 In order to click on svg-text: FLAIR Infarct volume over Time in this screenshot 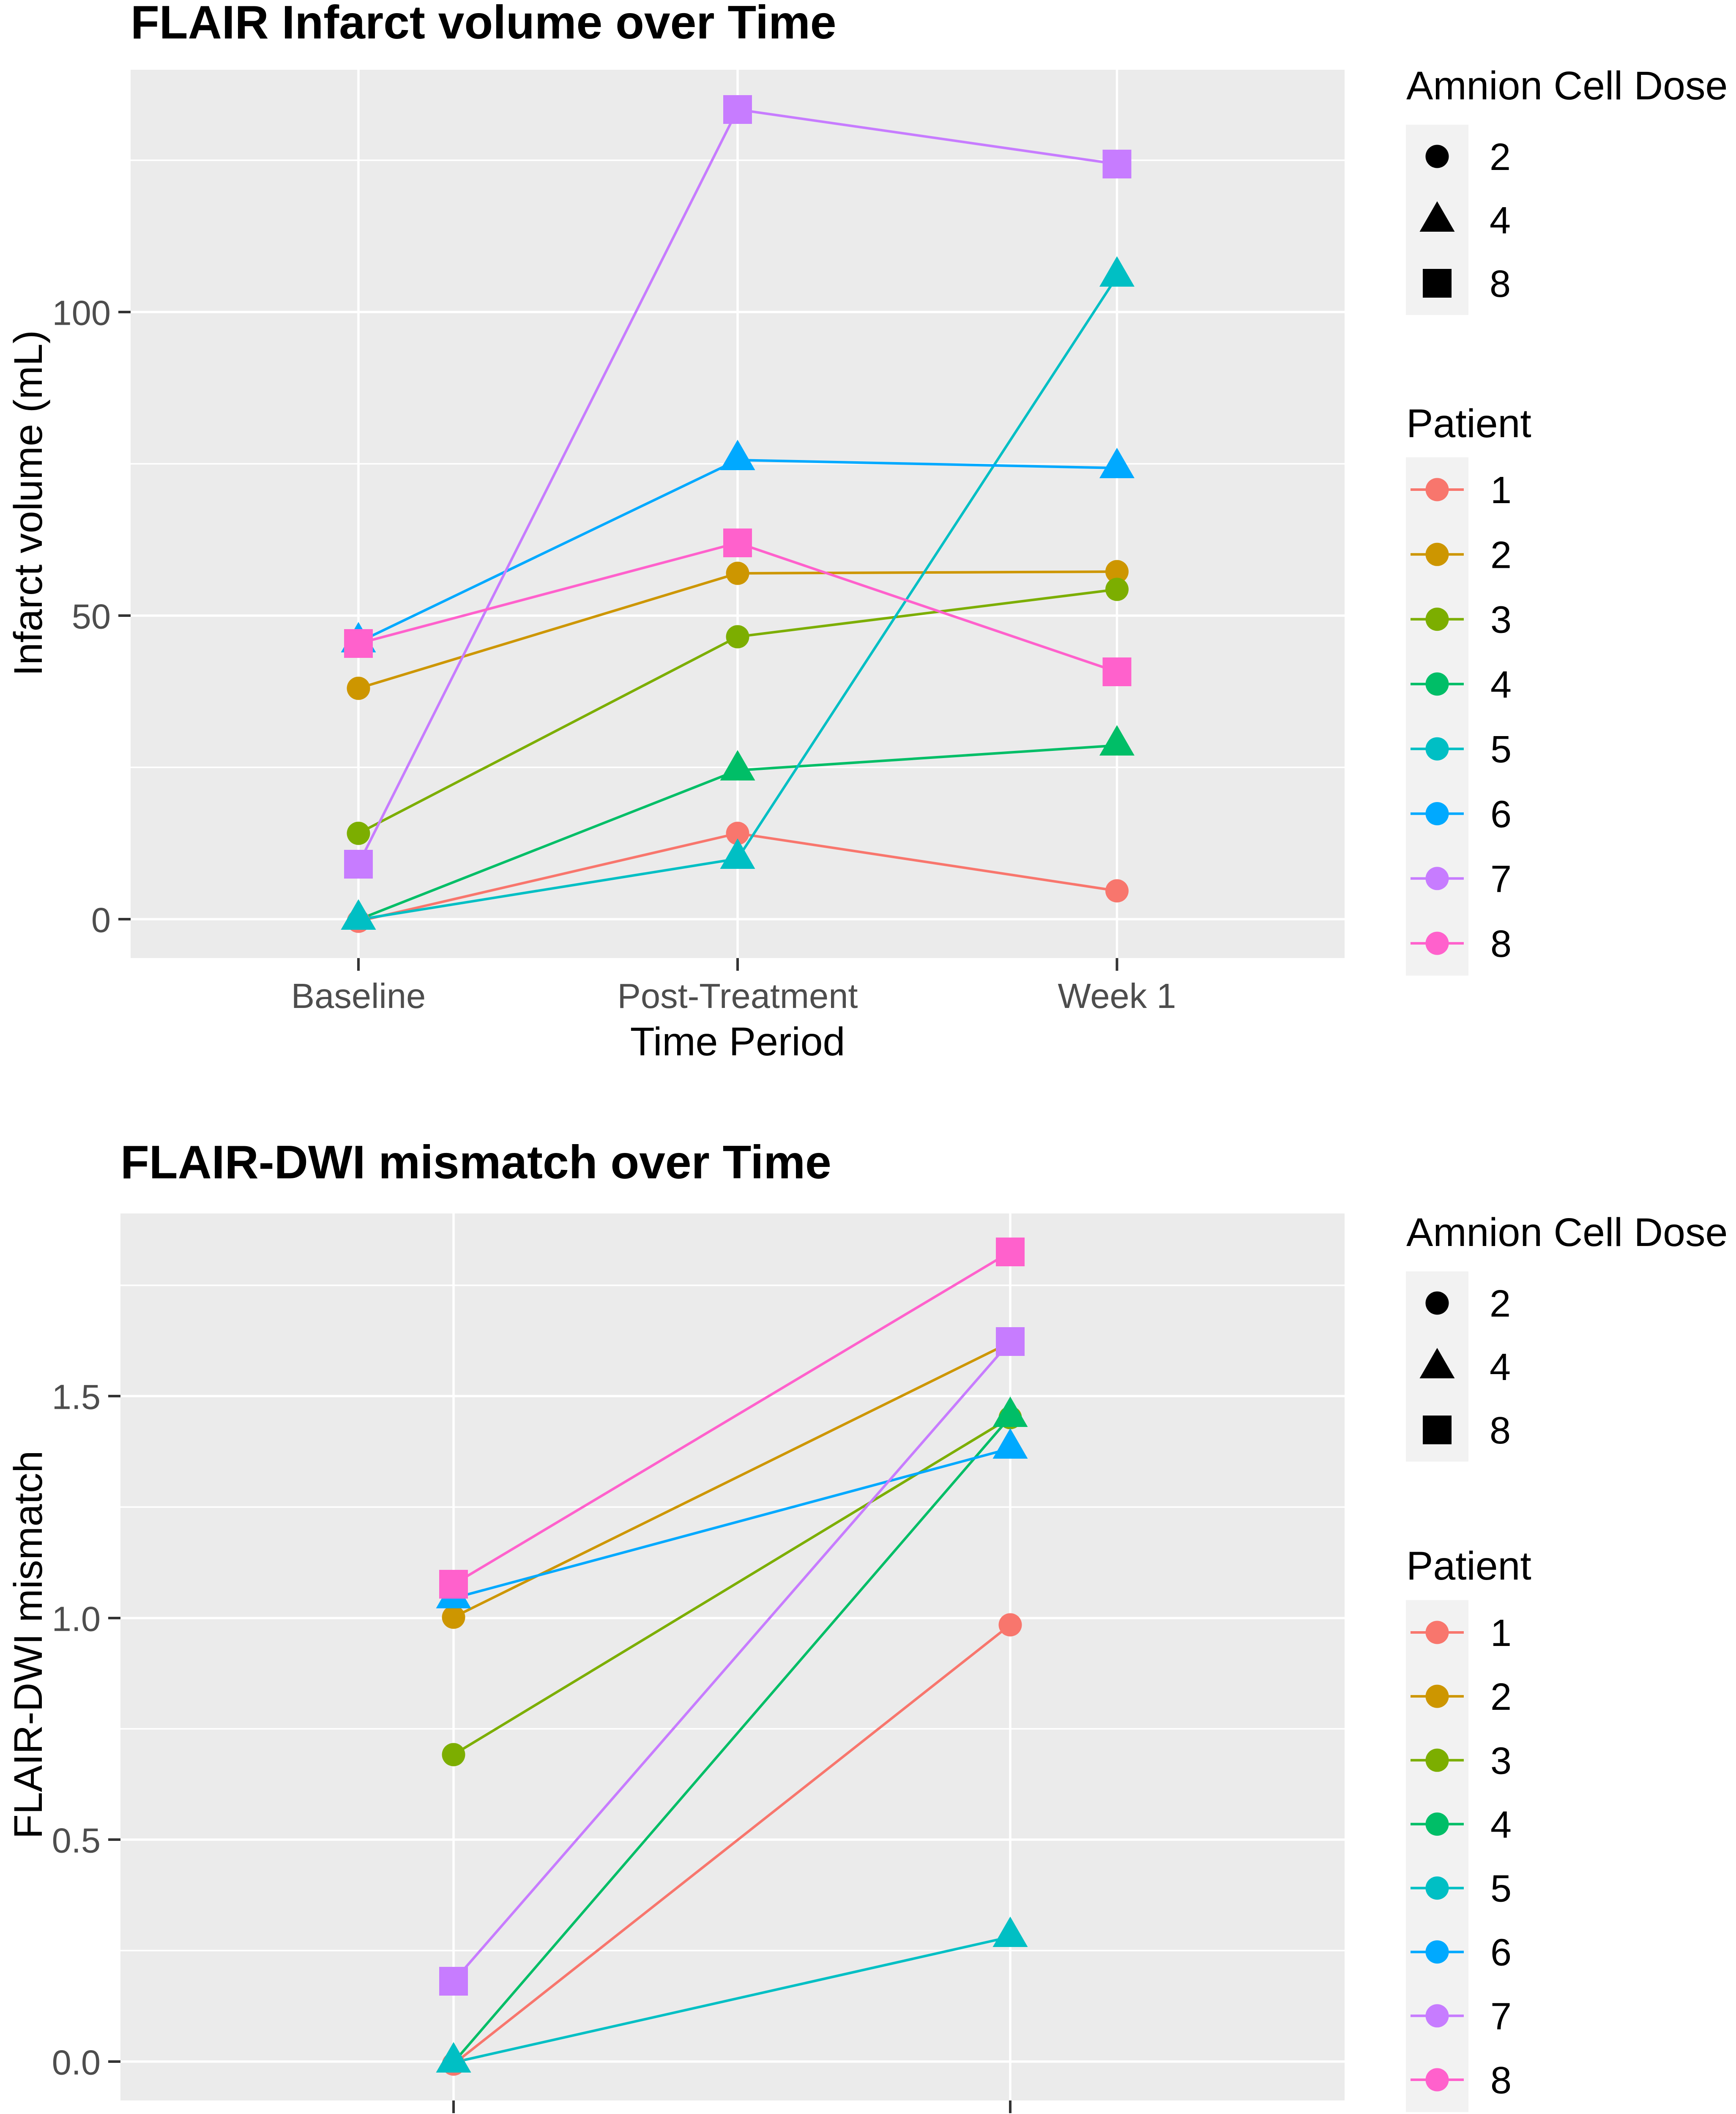, I will do `click(484, 24)`.